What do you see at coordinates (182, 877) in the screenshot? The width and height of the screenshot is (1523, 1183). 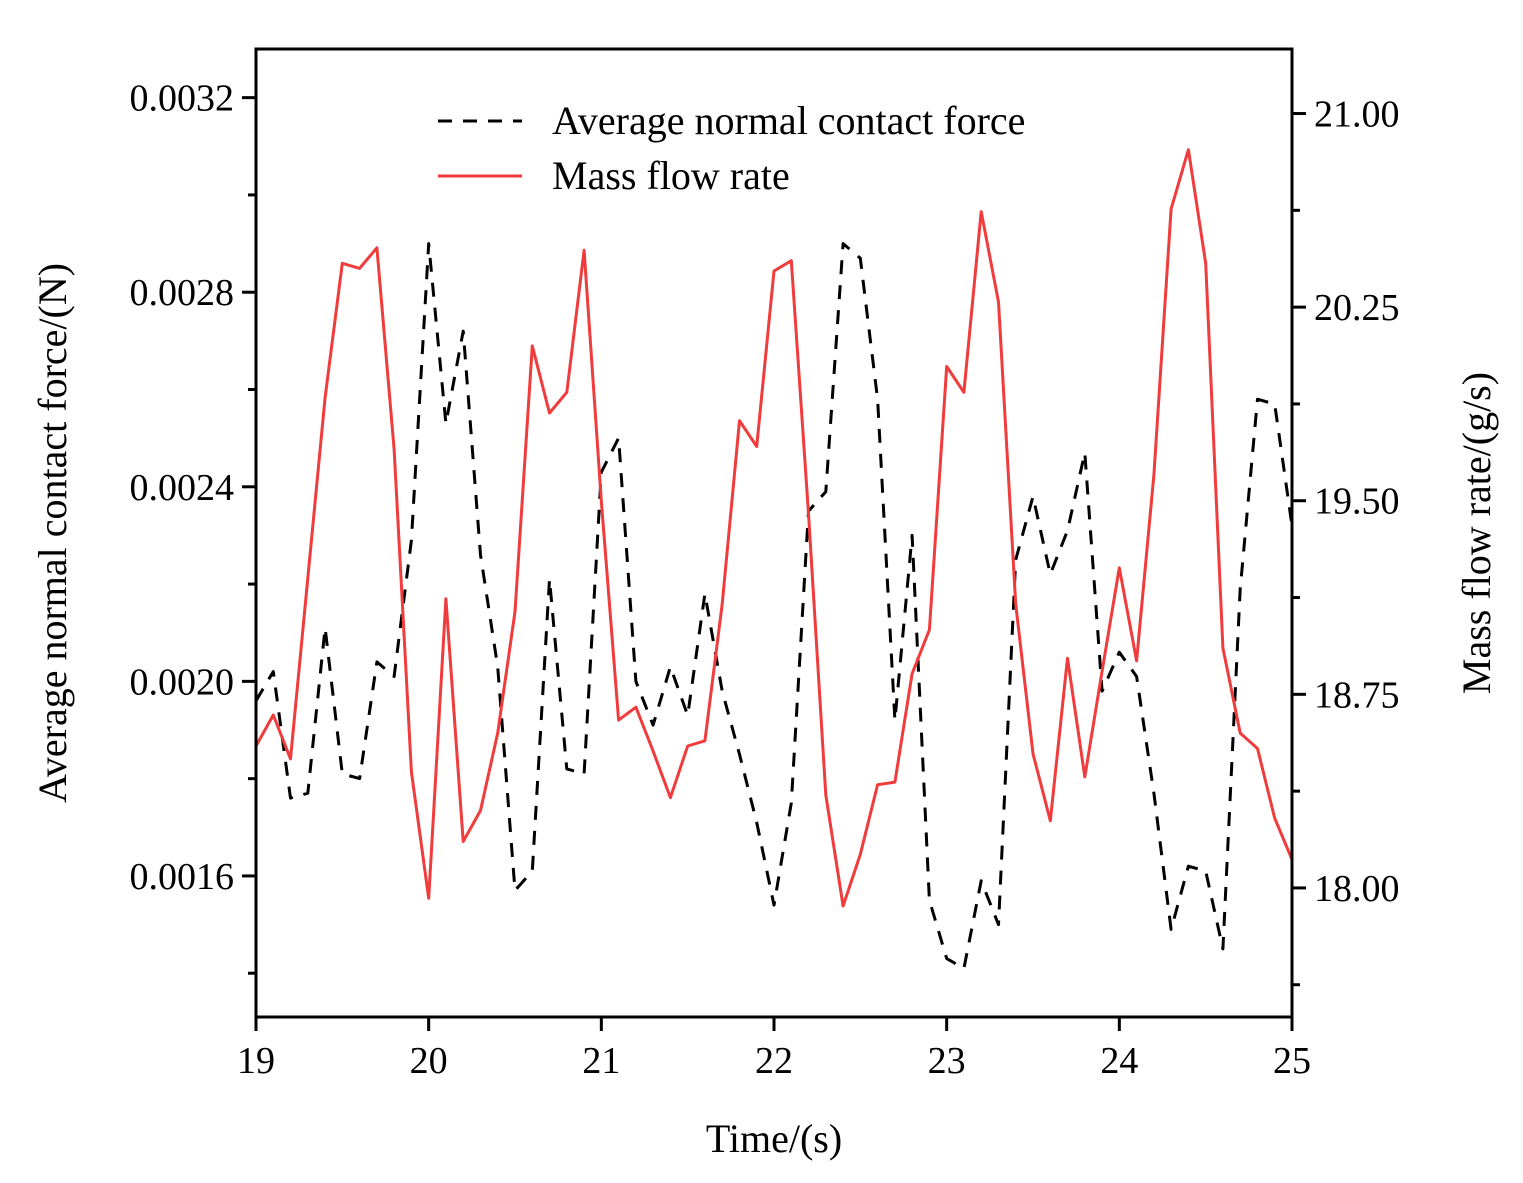 I see `y-left-tick-label: 0.0016` at bounding box center [182, 877].